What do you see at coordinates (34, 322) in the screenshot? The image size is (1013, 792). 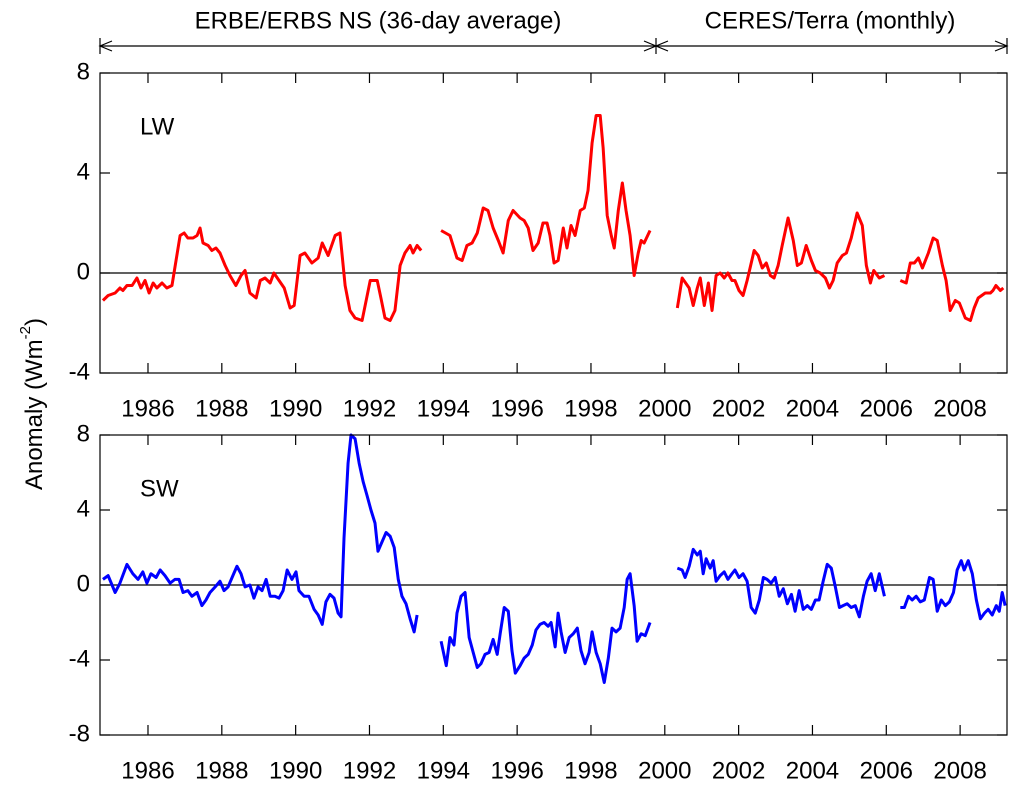 I see `y-axis-label-close: )` at bounding box center [34, 322].